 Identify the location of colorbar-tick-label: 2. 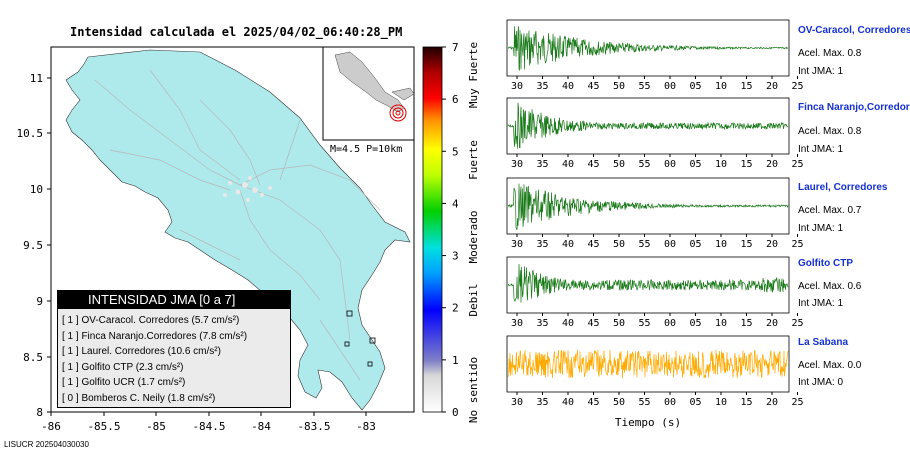
(455, 308).